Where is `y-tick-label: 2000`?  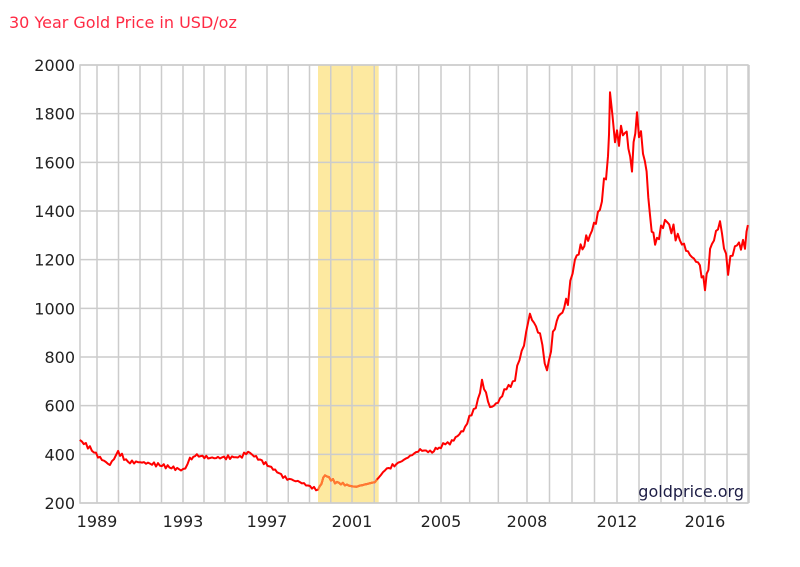 y-tick-label: 2000 is located at coordinates (54, 65).